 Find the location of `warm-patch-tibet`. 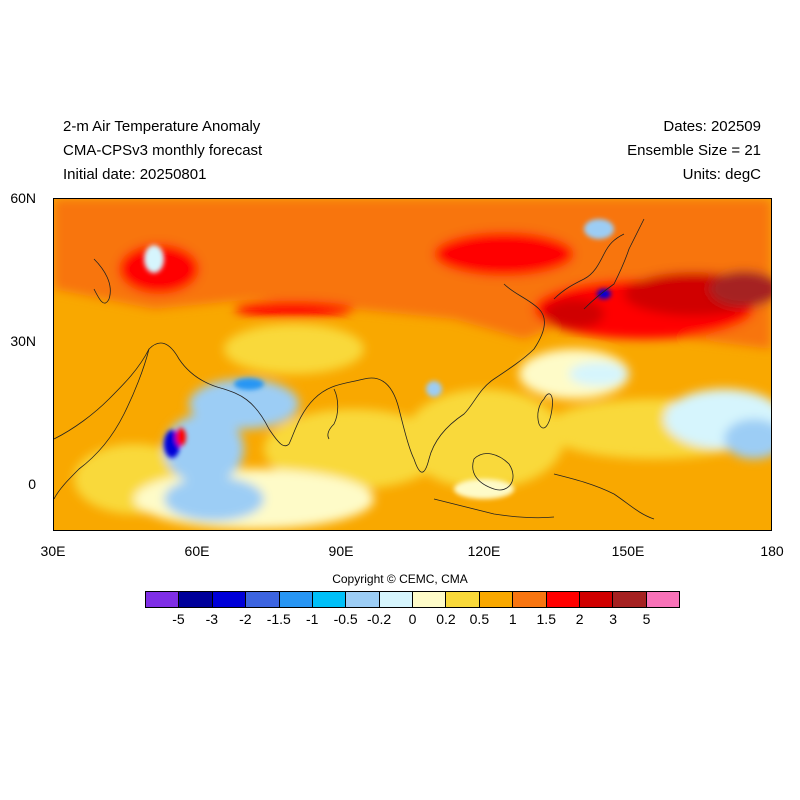

warm-patch-tibet is located at coordinates (294, 309).